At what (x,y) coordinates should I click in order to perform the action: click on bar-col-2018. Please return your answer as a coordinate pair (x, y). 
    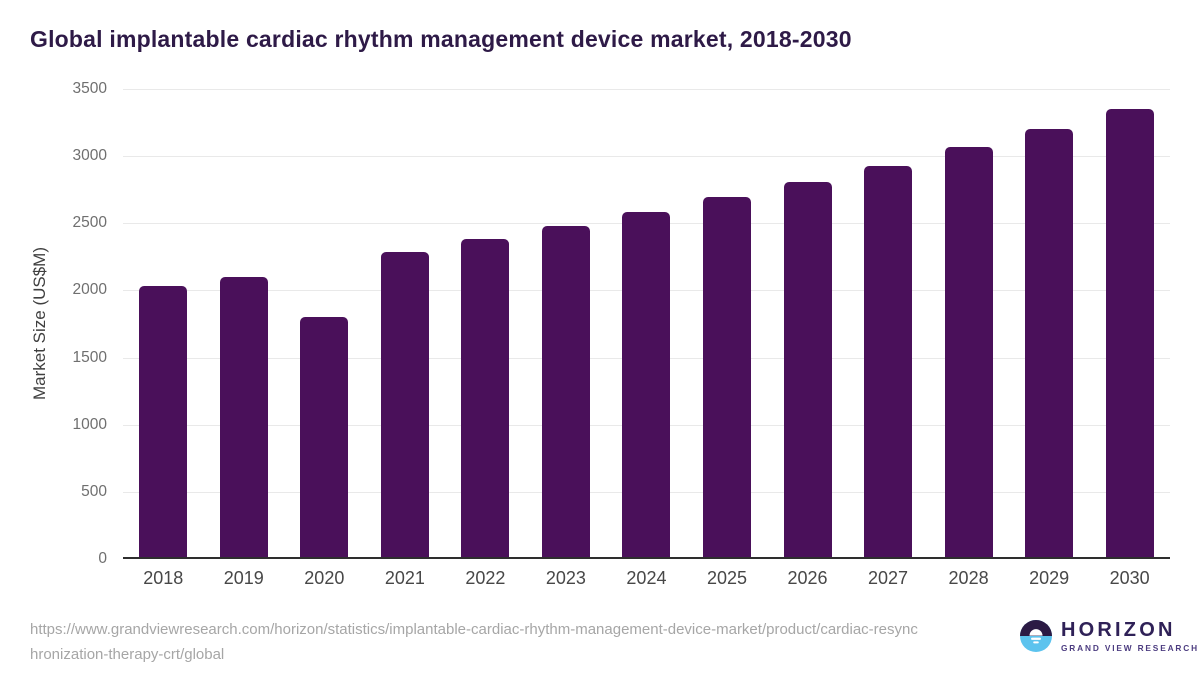
    Looking at the image, I should click on (163, 323).